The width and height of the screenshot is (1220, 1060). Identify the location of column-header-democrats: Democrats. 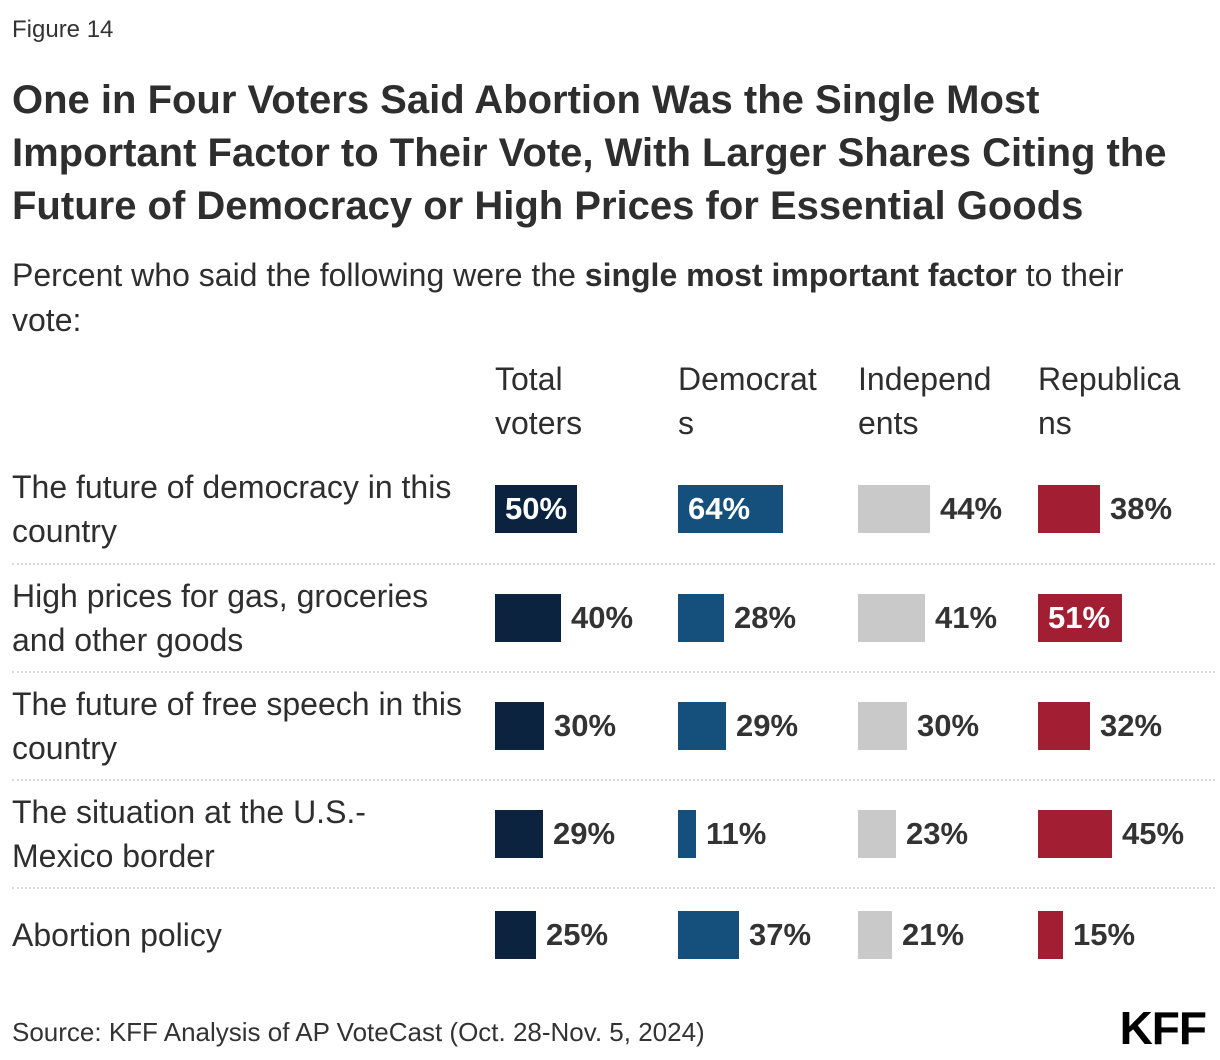
(747, 401).